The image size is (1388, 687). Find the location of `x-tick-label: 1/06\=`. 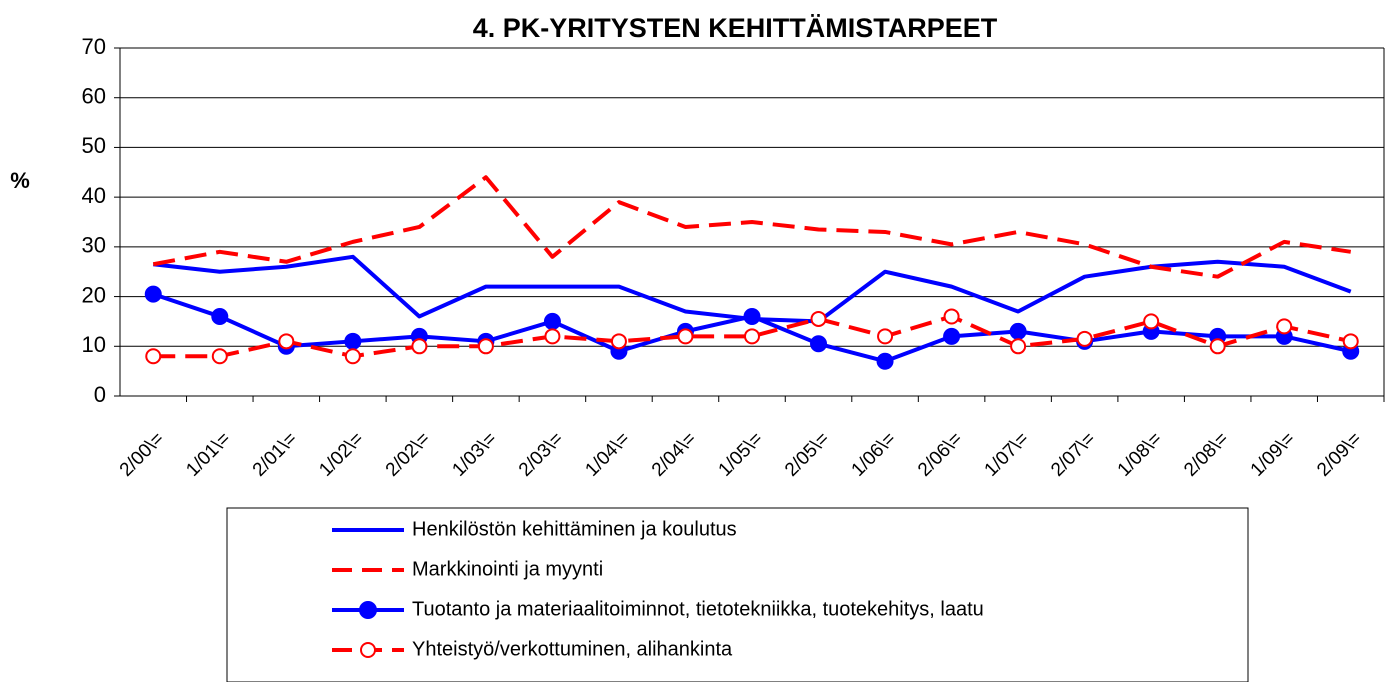

x-tick-label: 1/06\= is located at coordinates (874, 454).